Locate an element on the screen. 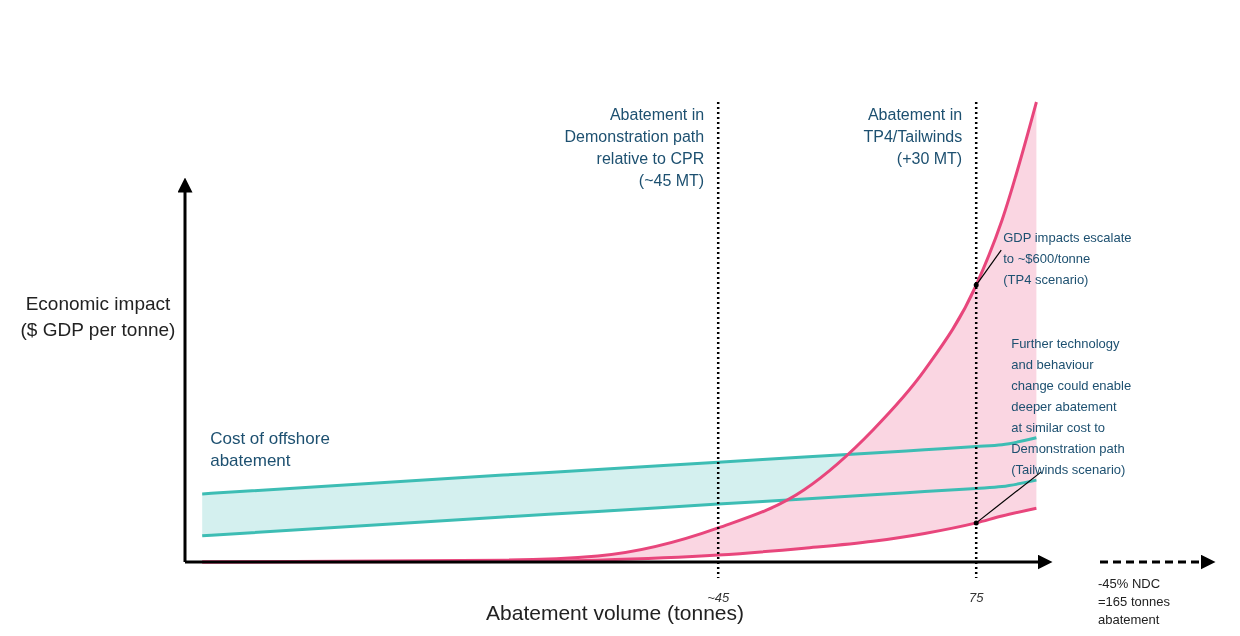 The width and height of the screenshot is (1240, 636). text: -45% NDC =165 tonnes abatement is located at coordinates (1134, 601).